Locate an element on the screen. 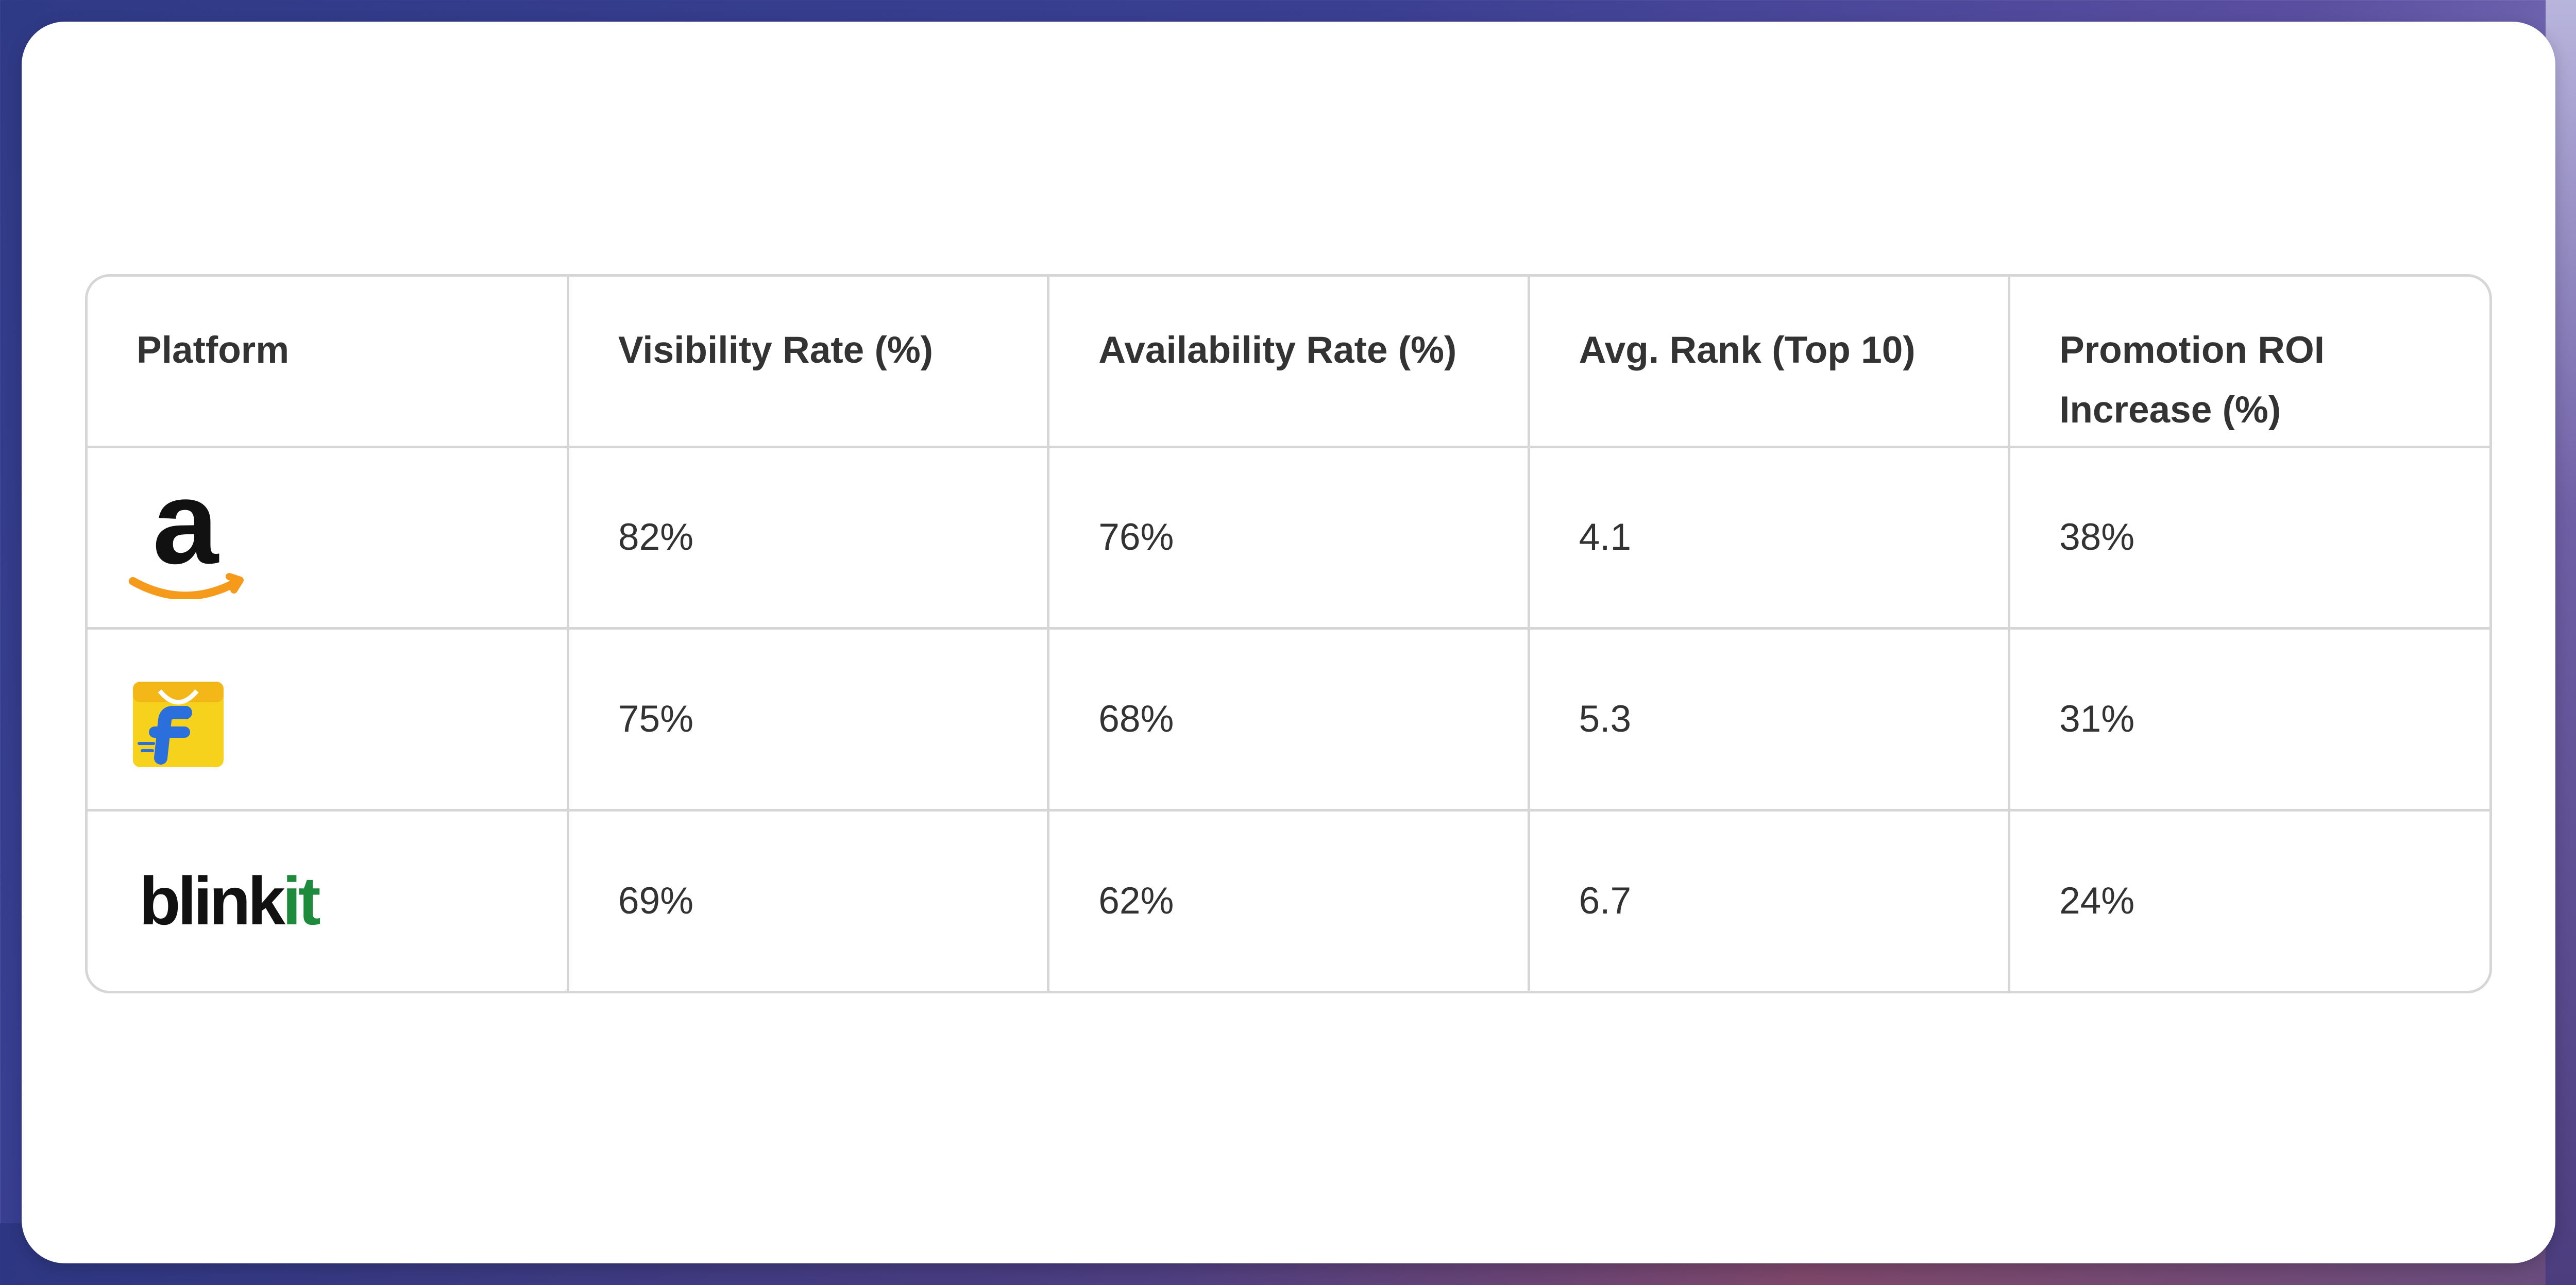 The image size is (2576, 1285). header-avg-rank: Avg. Rank (Top 10) is located at coordinates (1770, 362).